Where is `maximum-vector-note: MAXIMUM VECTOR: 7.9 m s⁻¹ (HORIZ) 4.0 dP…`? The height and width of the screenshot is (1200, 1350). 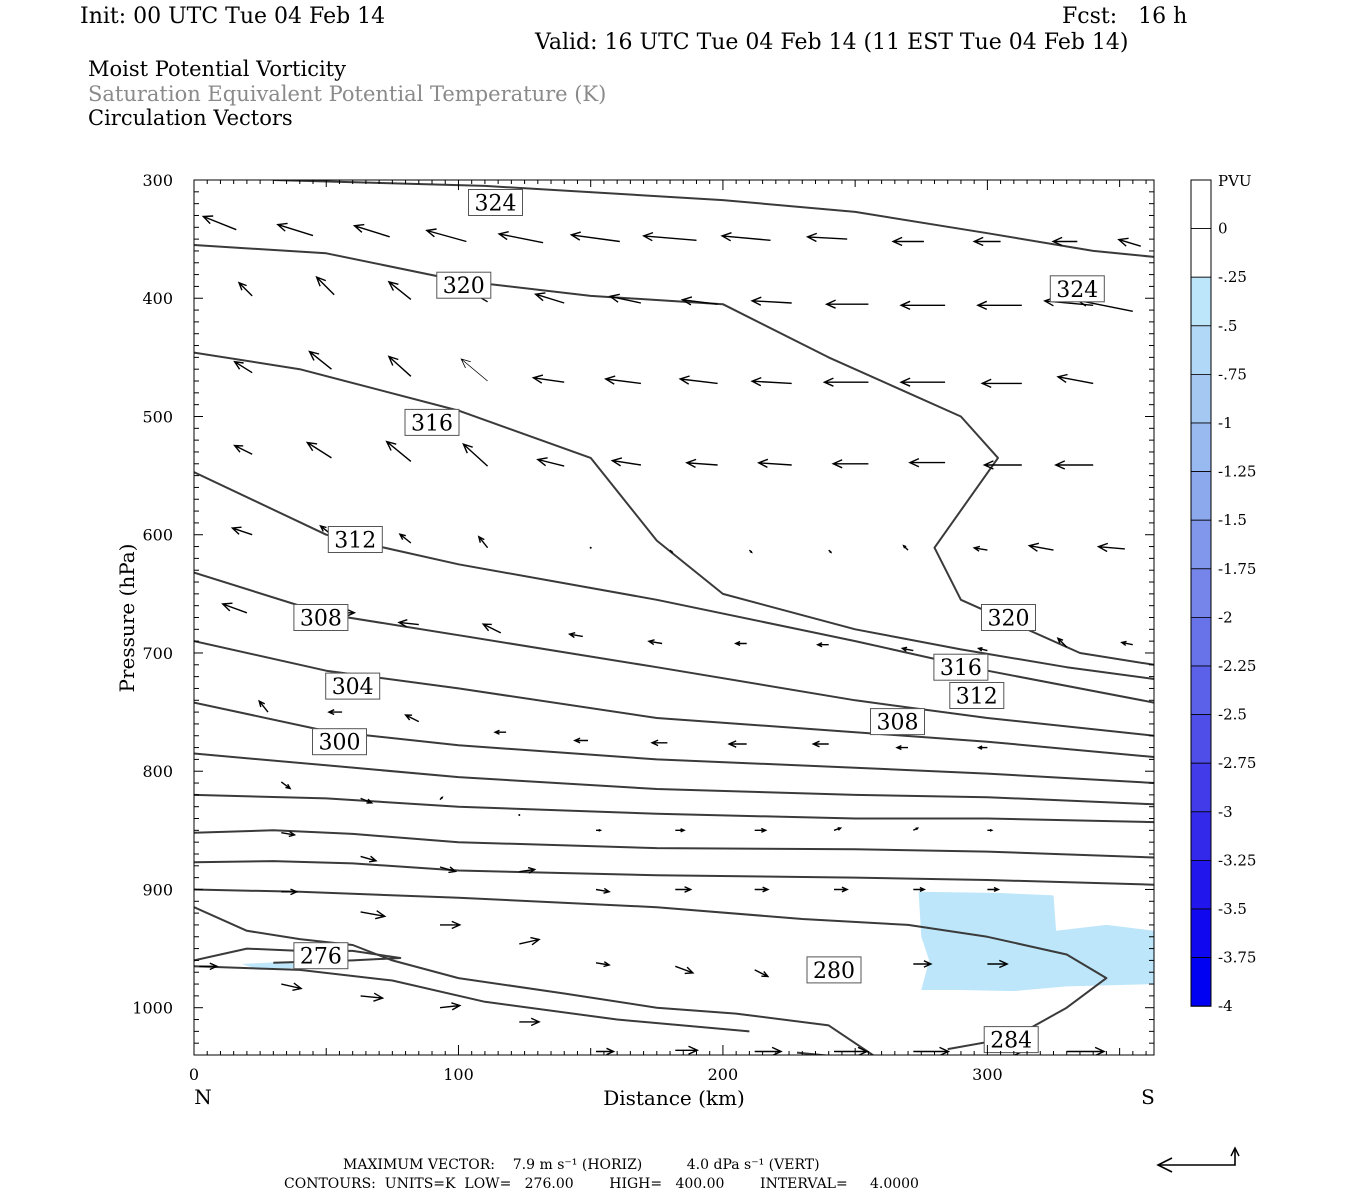
maximum-vector-note: MAXIMUM VECTOR: 7.9 m s⁻¹ (HORIZ) 4.0 dP… is located at coordinates (581, 1165).